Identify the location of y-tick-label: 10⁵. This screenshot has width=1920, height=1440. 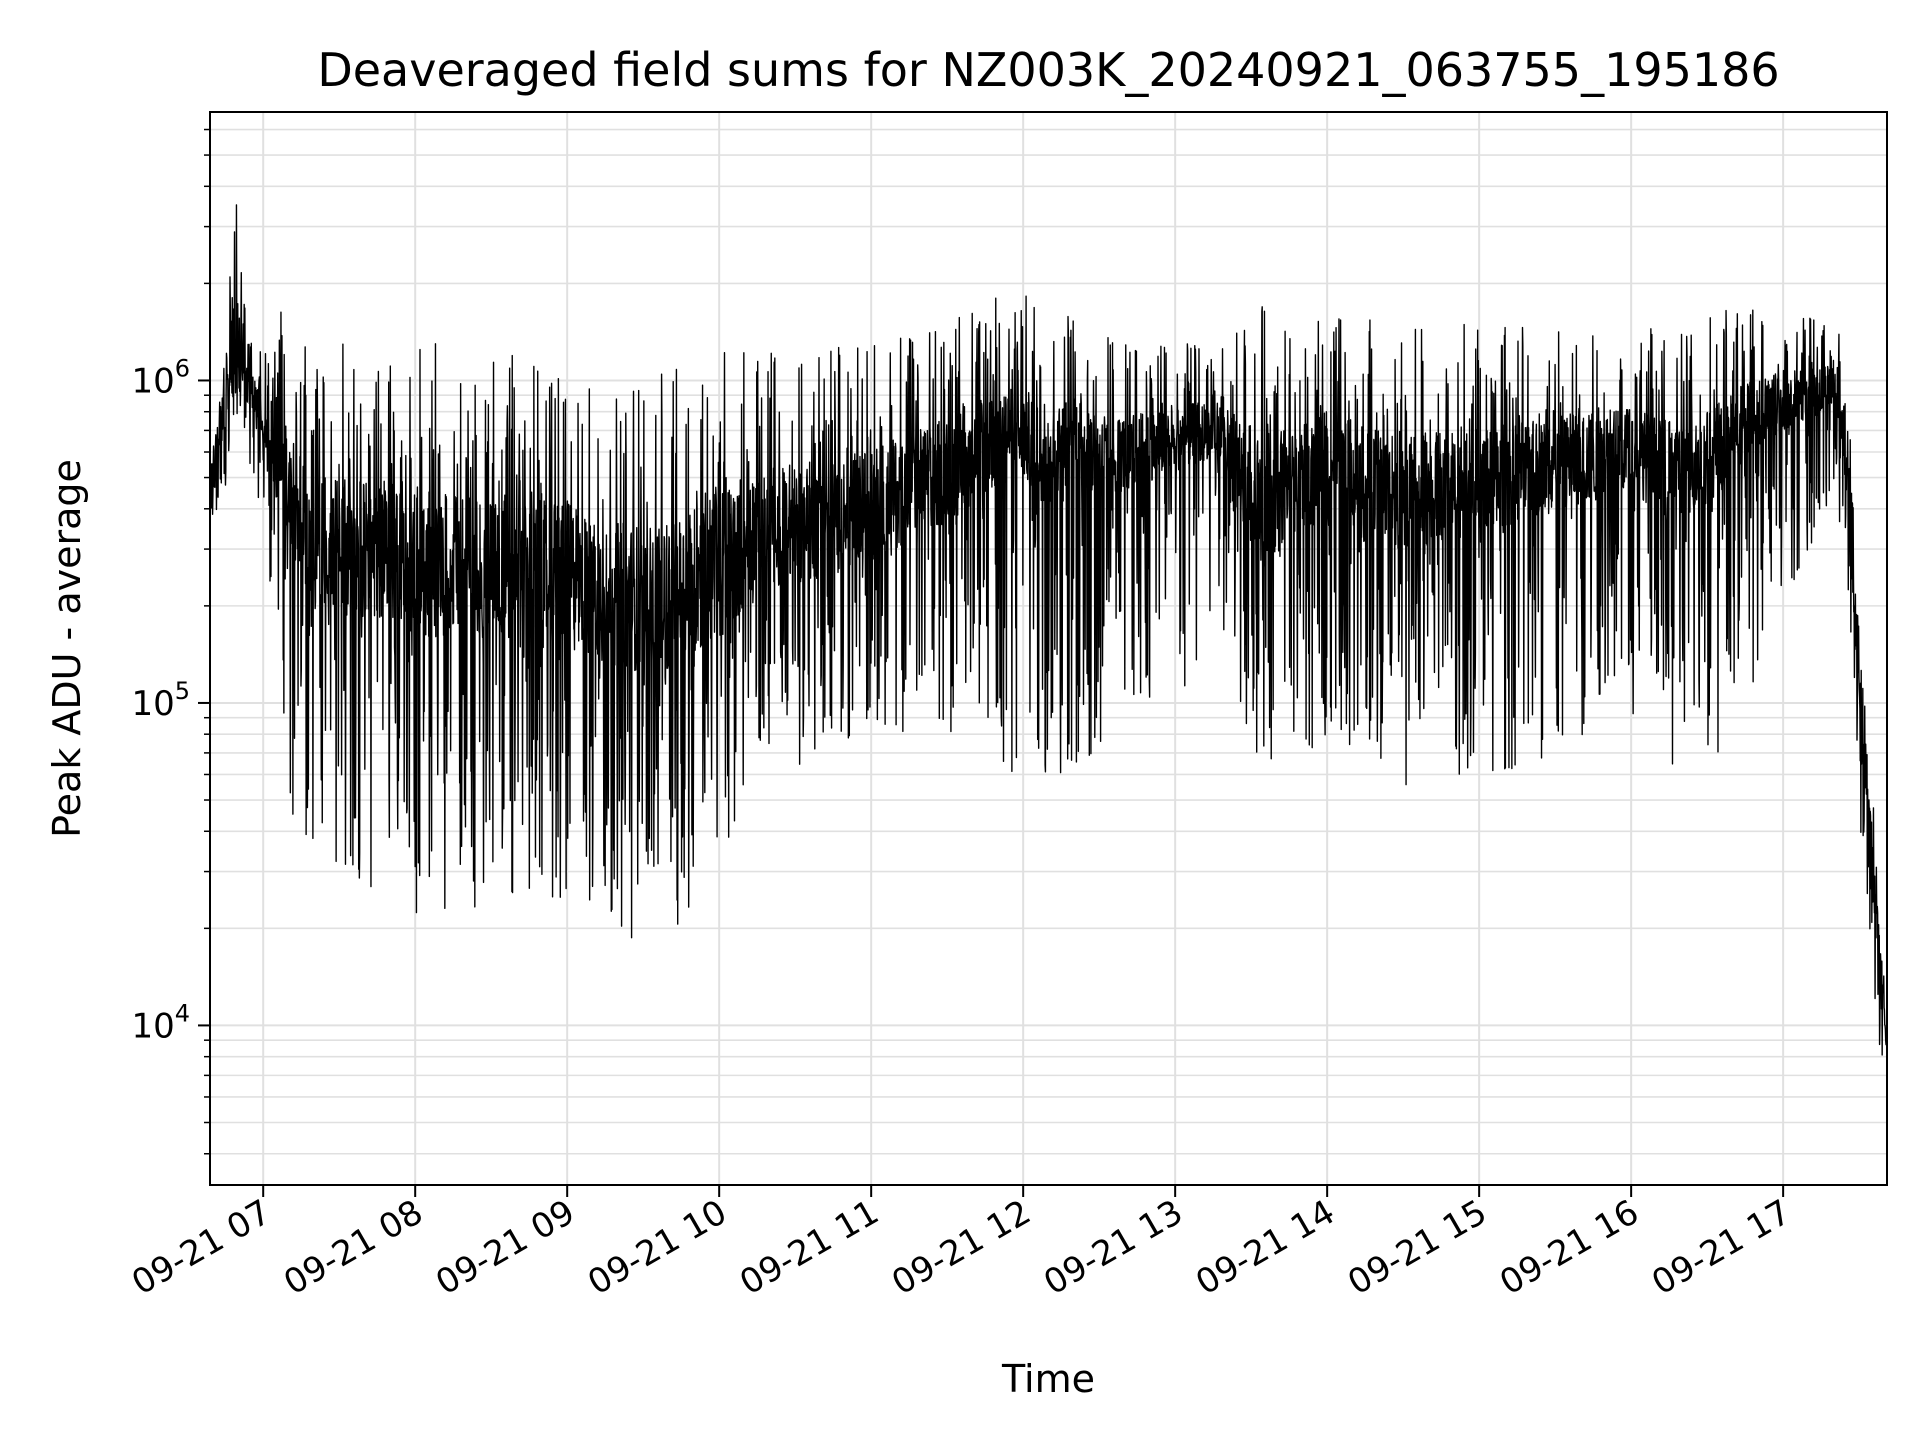
(160, 700).